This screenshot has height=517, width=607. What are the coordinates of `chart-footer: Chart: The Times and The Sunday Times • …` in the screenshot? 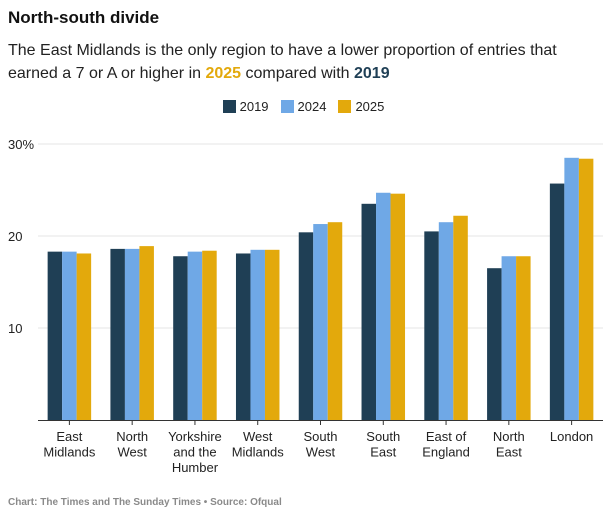 It's located at (145, 502).